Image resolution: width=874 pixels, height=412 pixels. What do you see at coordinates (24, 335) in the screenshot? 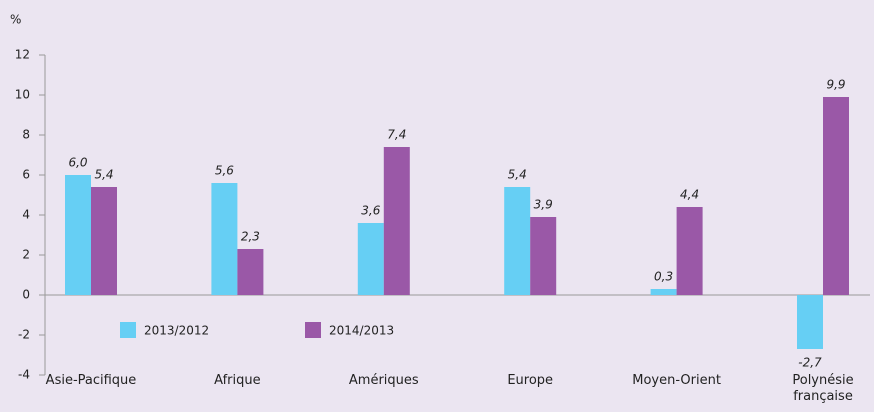
I see `y-tick-label: -2` at bounding box center [24, 335].